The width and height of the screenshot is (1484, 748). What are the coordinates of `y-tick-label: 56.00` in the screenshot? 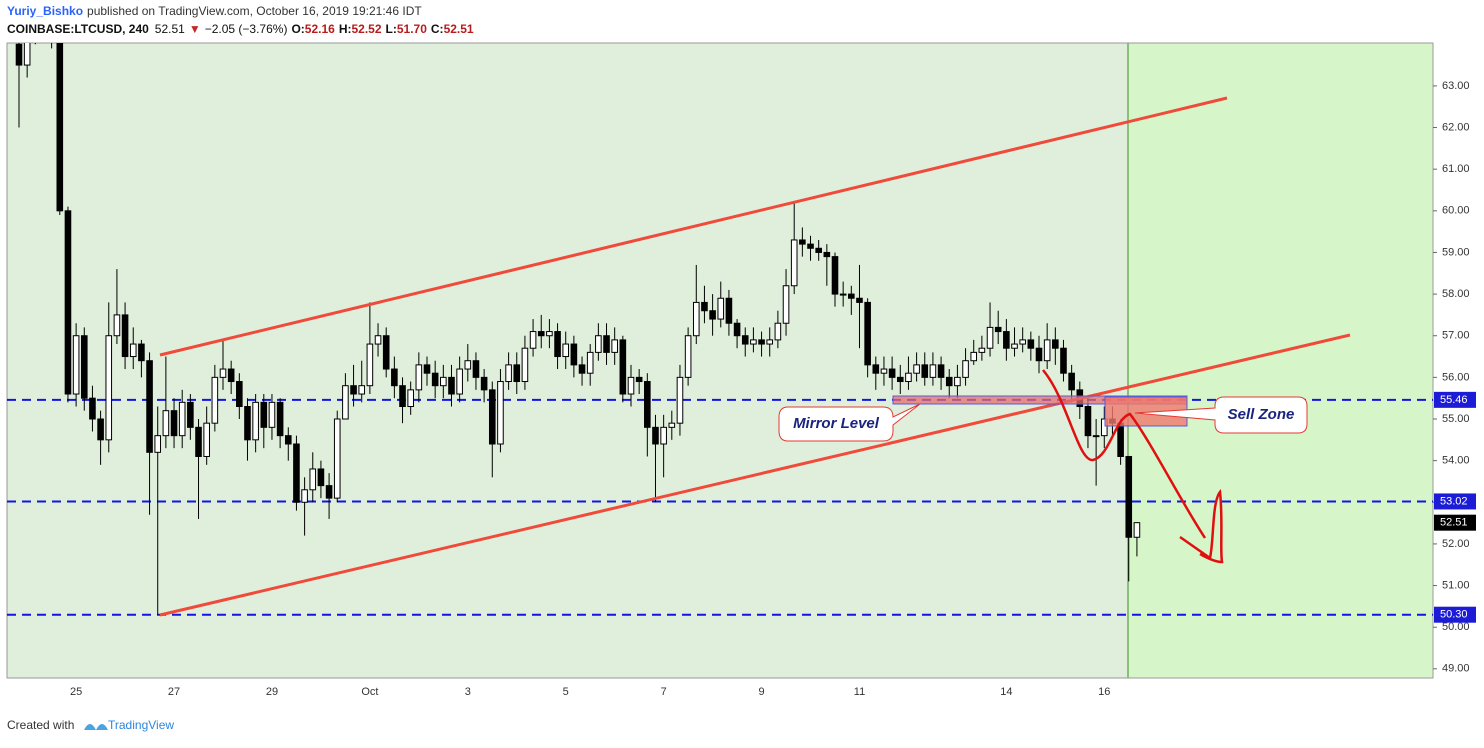 It's located at (1456, 377).